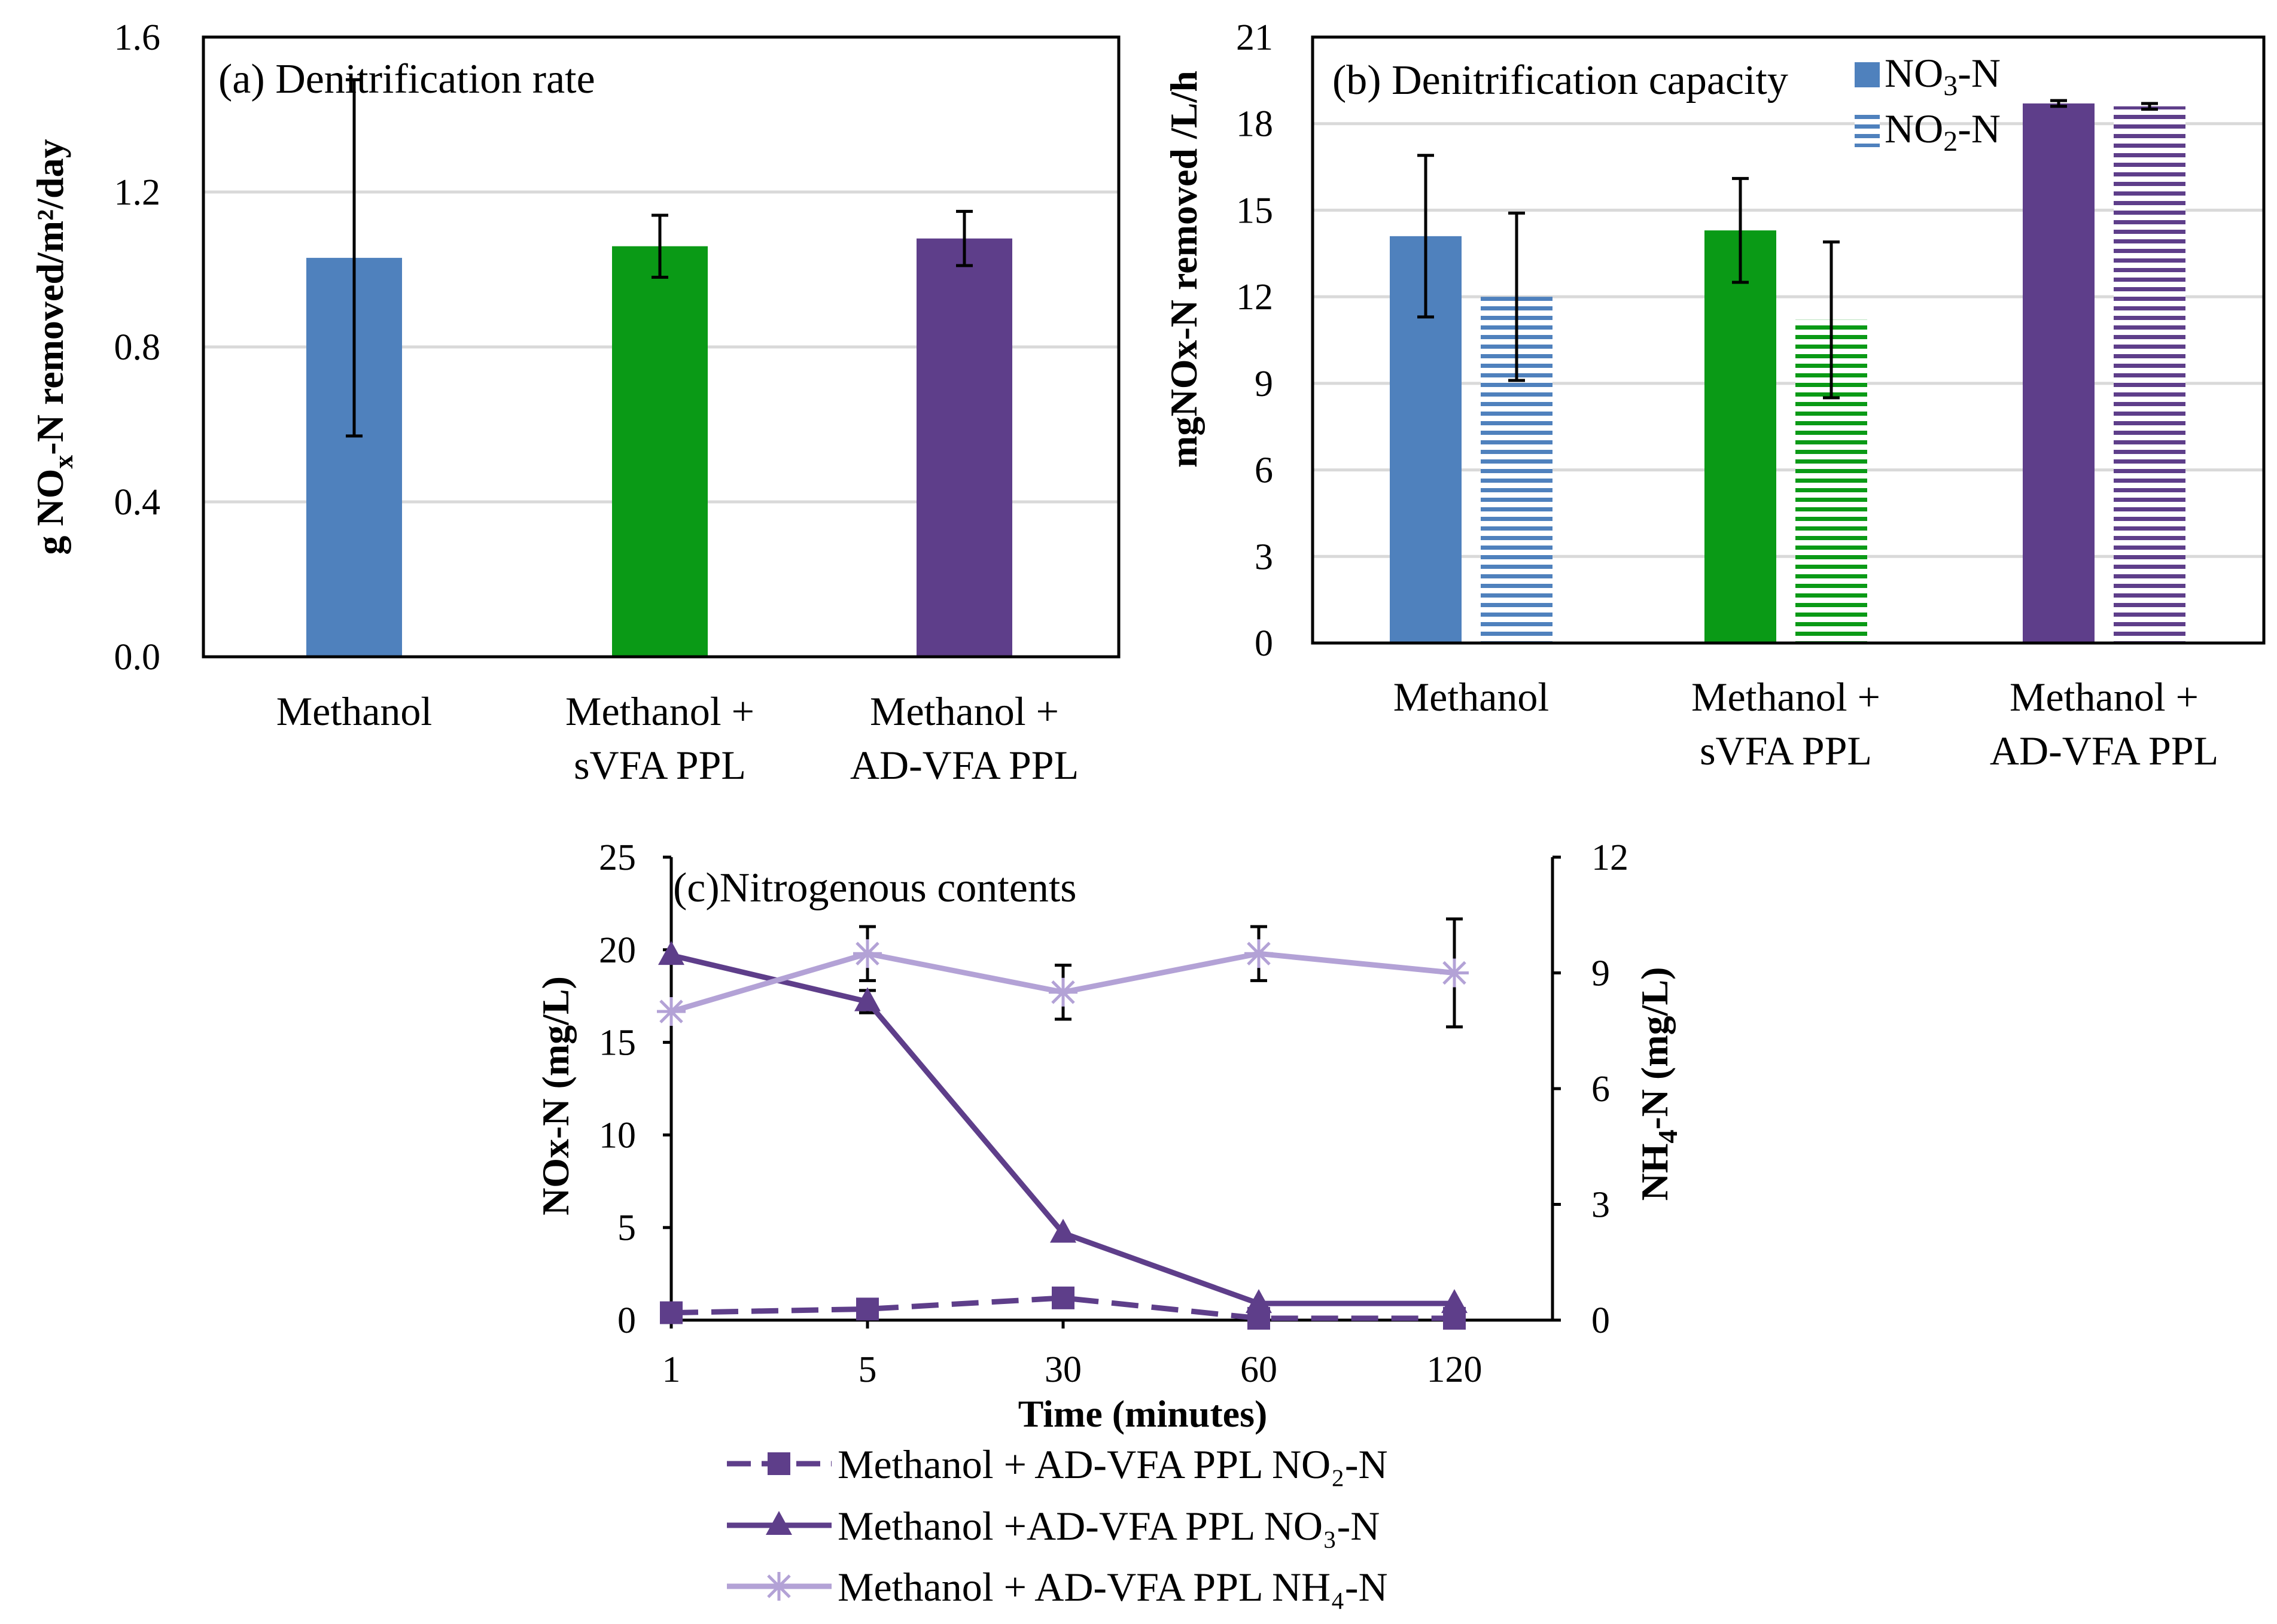  I want to click on panel-c-legend-item: Methanol +AD-VFA PPL NO₃-N, so click(1053, 1526).